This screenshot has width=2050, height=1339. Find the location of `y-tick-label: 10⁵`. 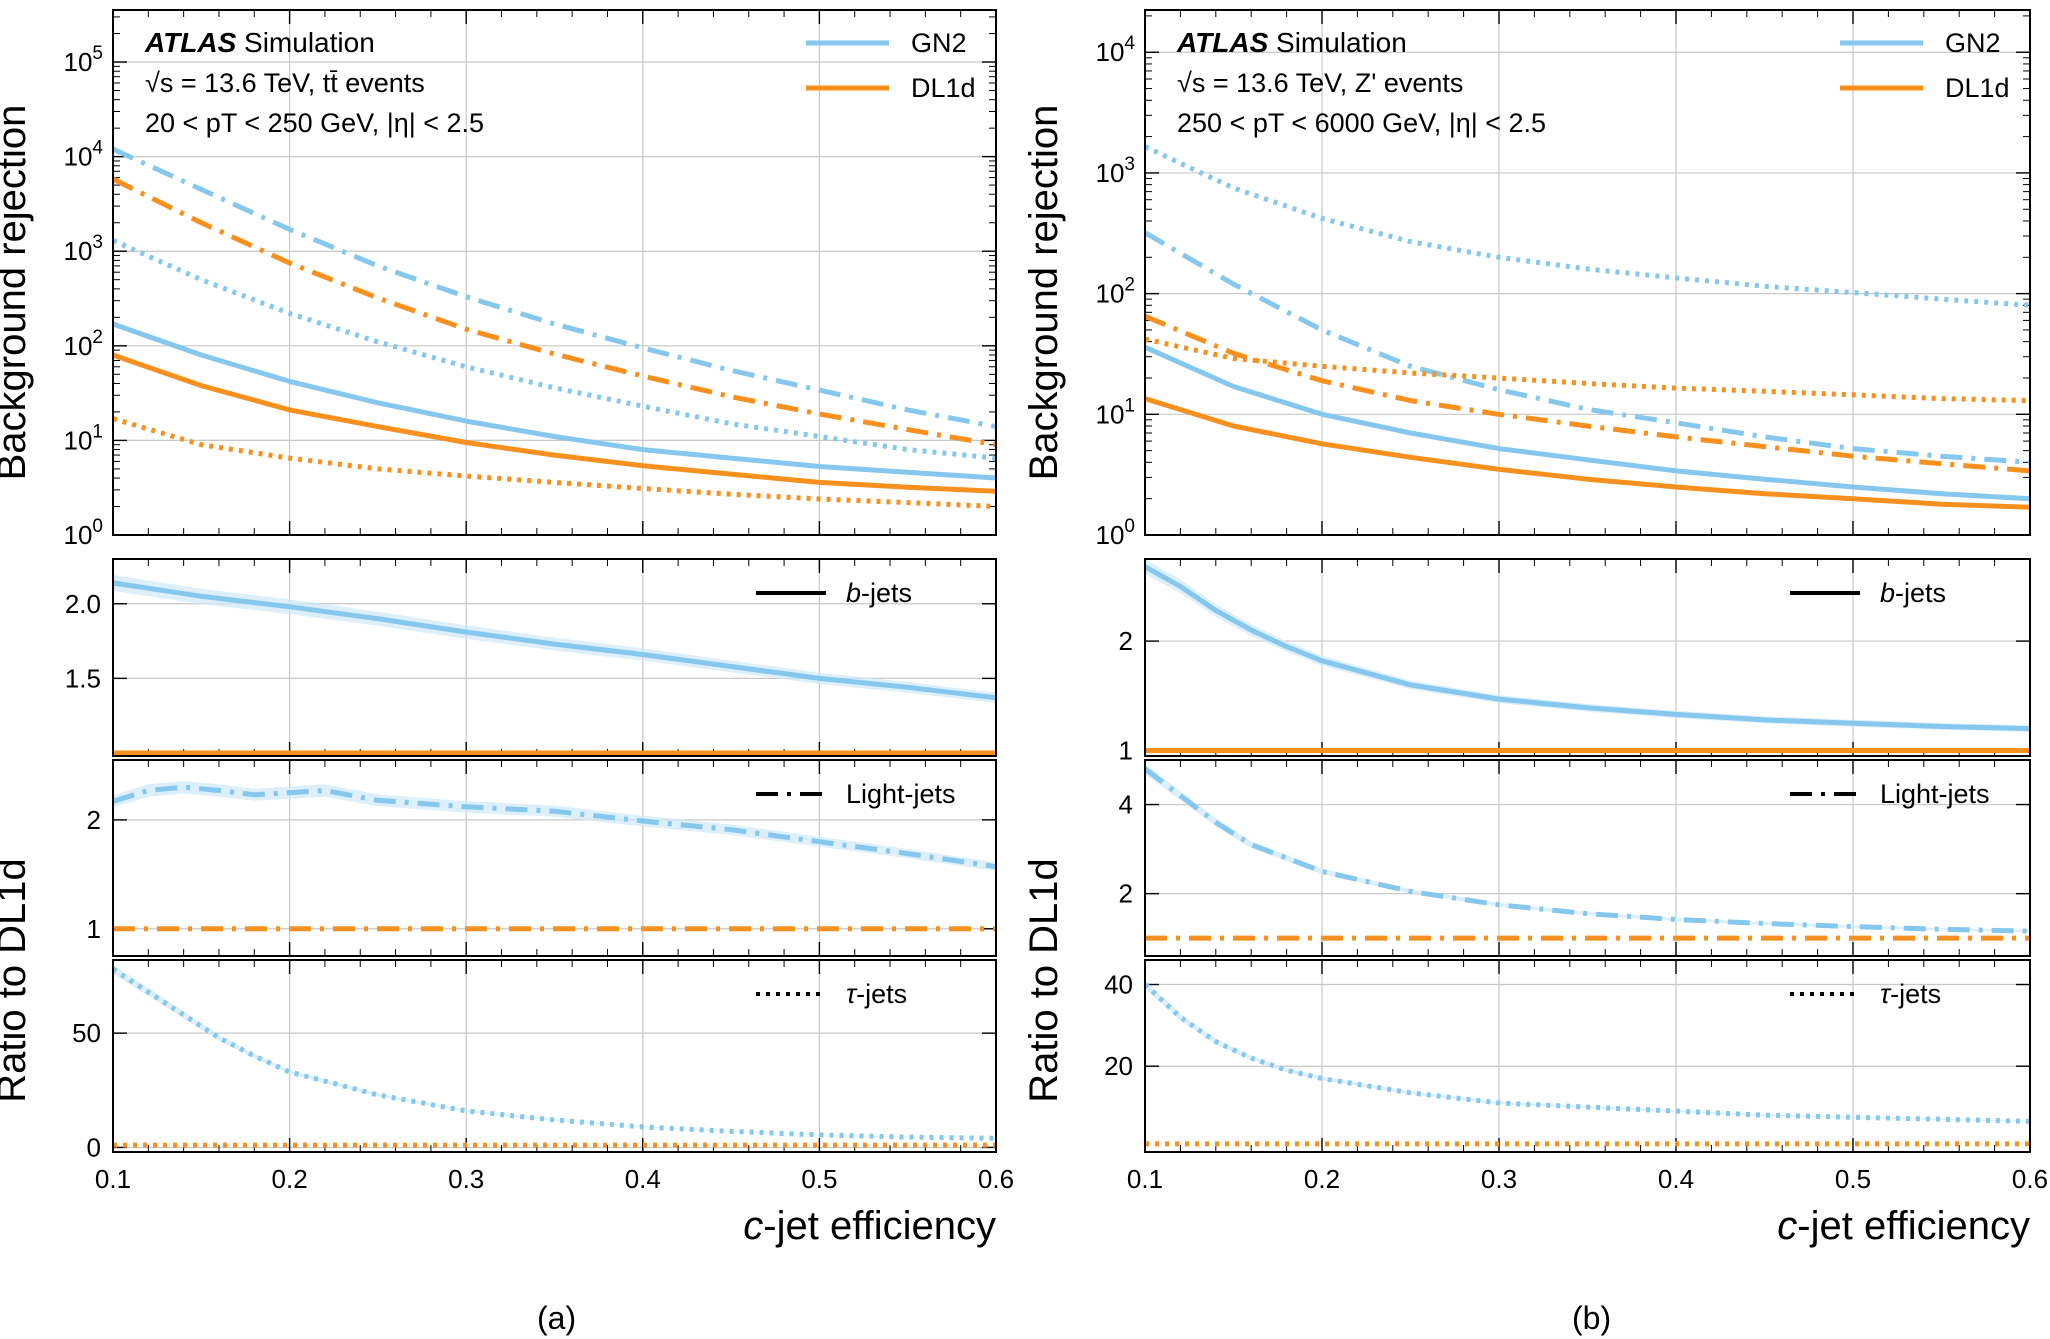

y-tick-label: 10⁵ is located at coordinates (84, 60).